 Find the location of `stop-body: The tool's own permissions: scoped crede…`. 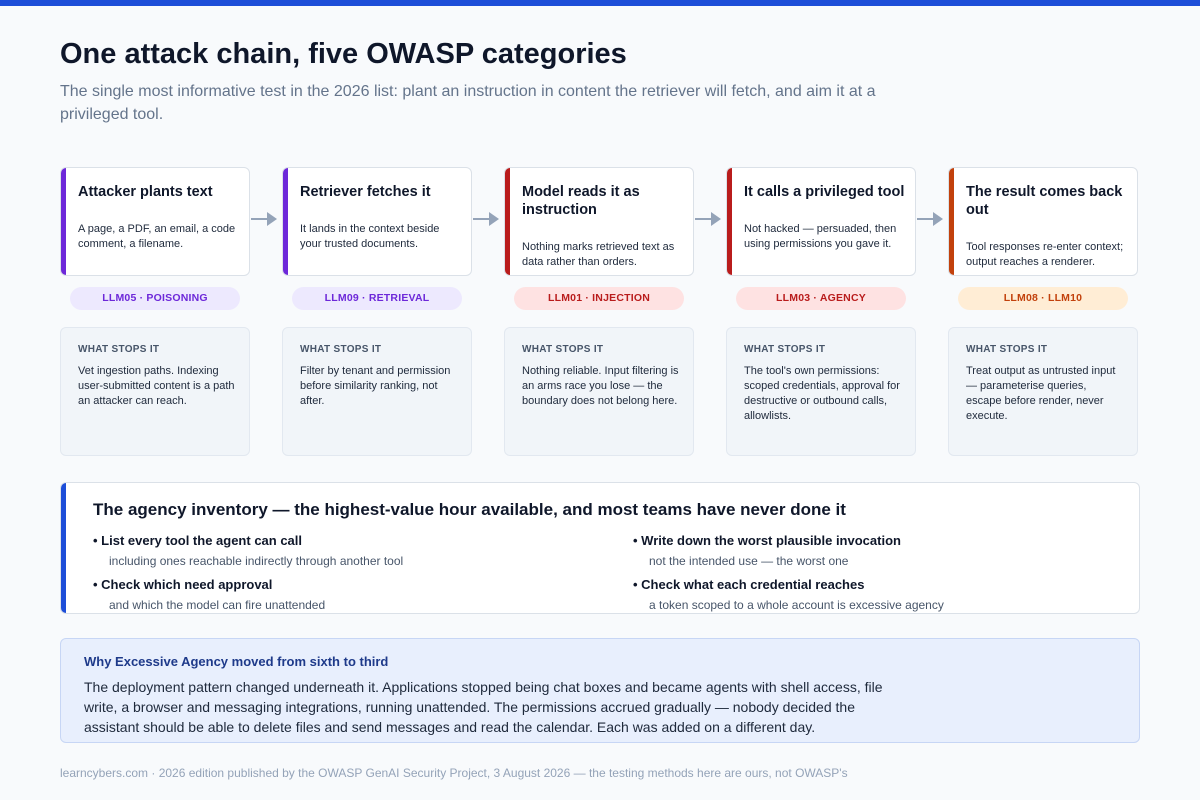

stop-body: The tool's own permissions: scoped crede… is located at coordinates (822, 393).